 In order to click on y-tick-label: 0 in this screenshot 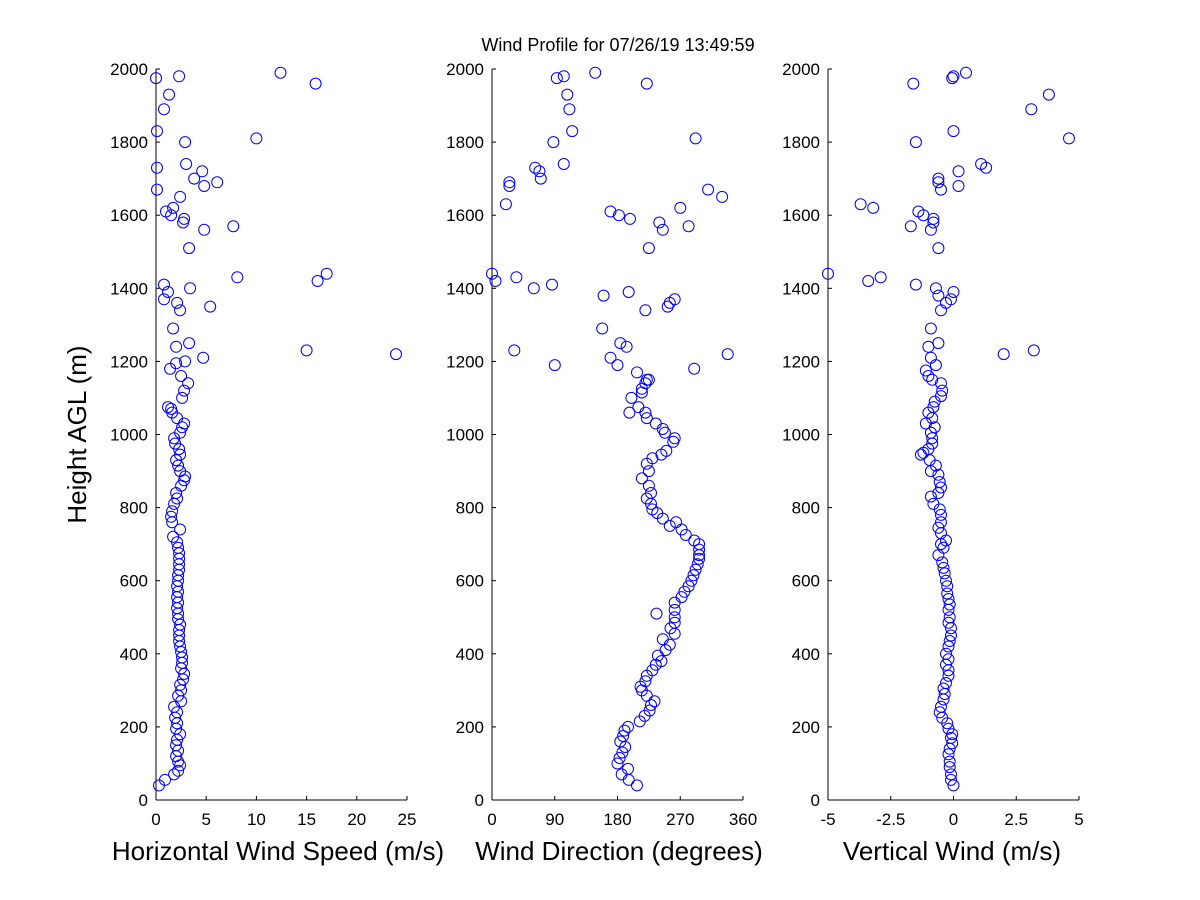, I will do `click(479, 800)`.